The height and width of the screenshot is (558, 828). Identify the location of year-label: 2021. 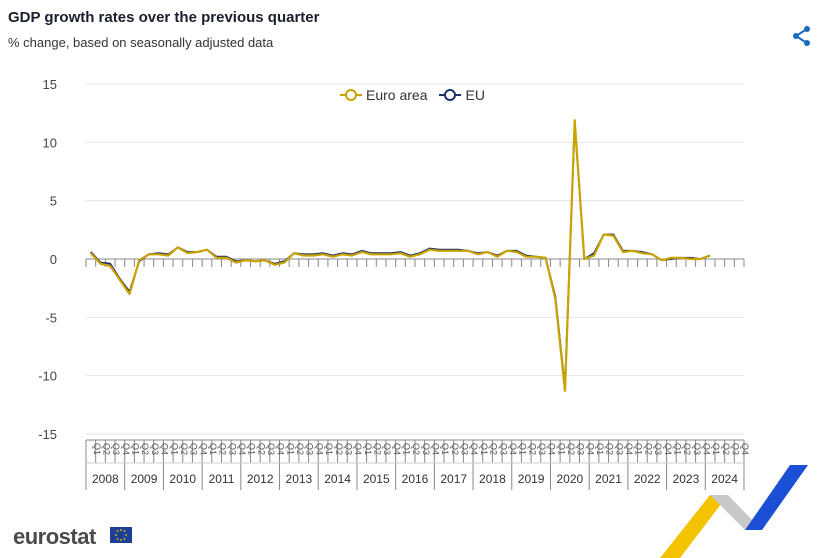
(608, 479).